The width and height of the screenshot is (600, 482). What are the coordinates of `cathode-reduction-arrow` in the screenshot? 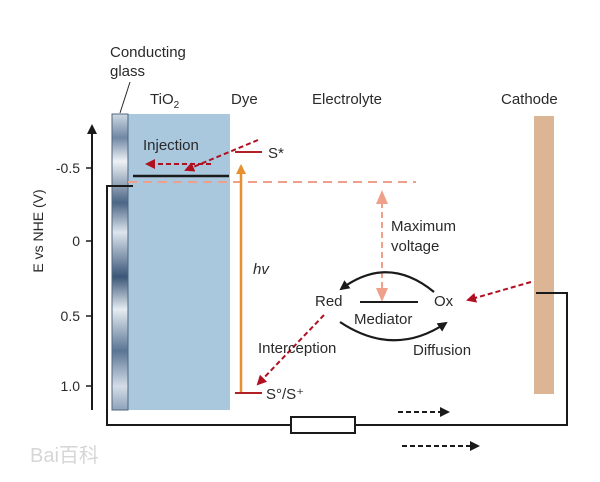 It's located at (499, 292).